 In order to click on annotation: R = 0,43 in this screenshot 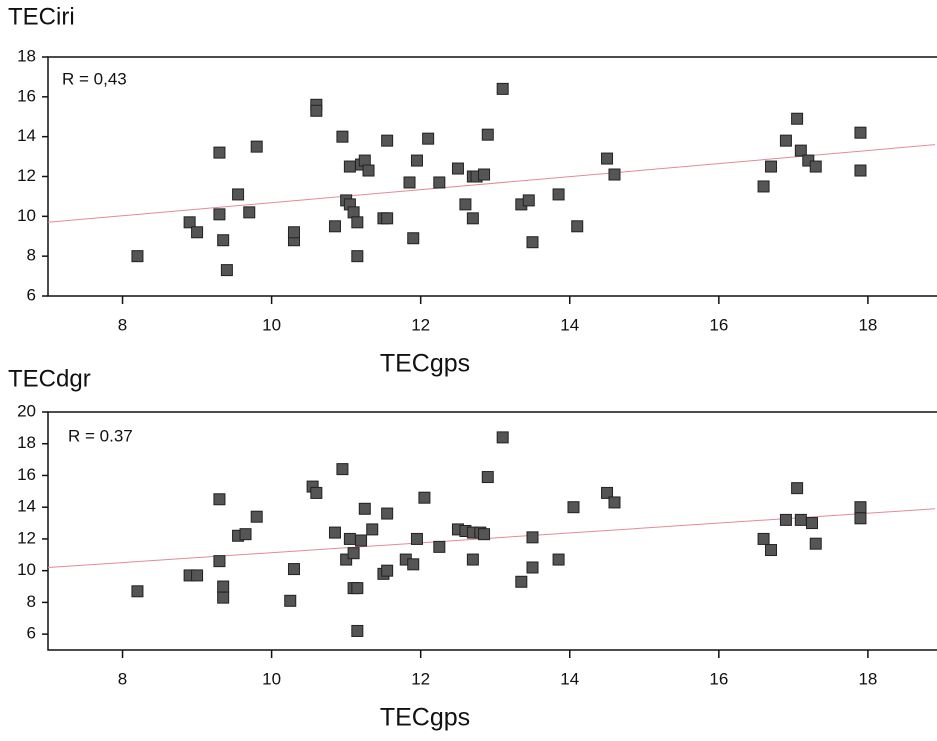, I will do `click(94, 78)`.